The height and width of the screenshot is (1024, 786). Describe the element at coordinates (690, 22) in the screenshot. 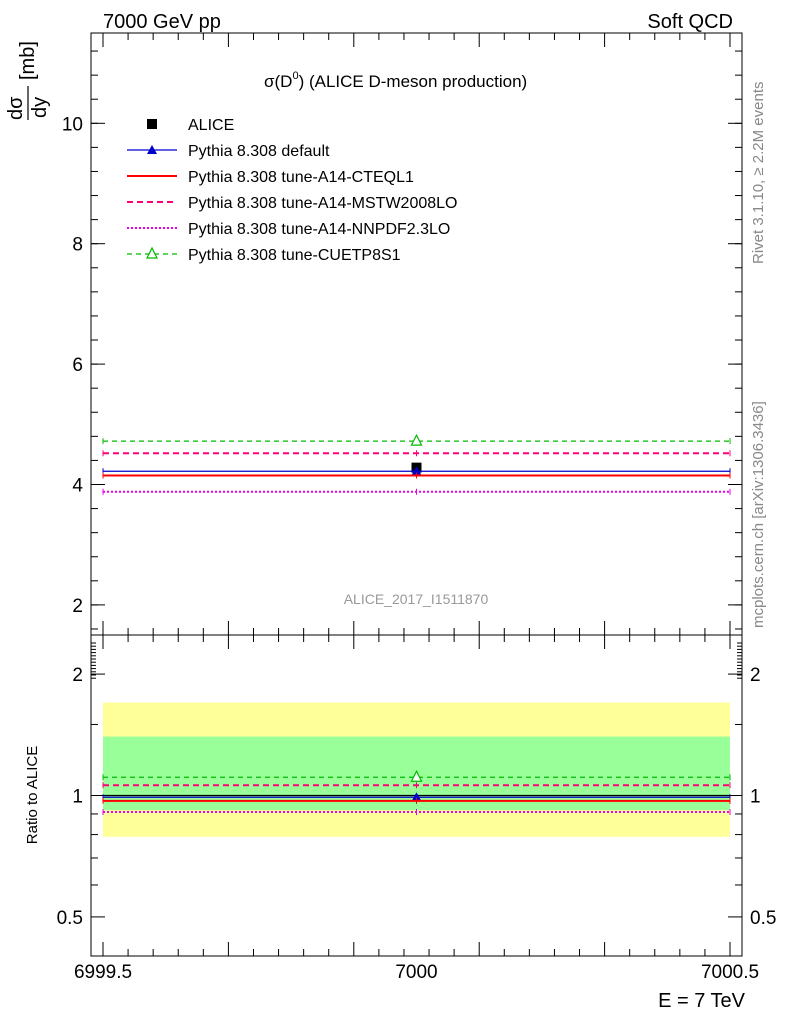

I see `header-right: Soft QCD` at that location.